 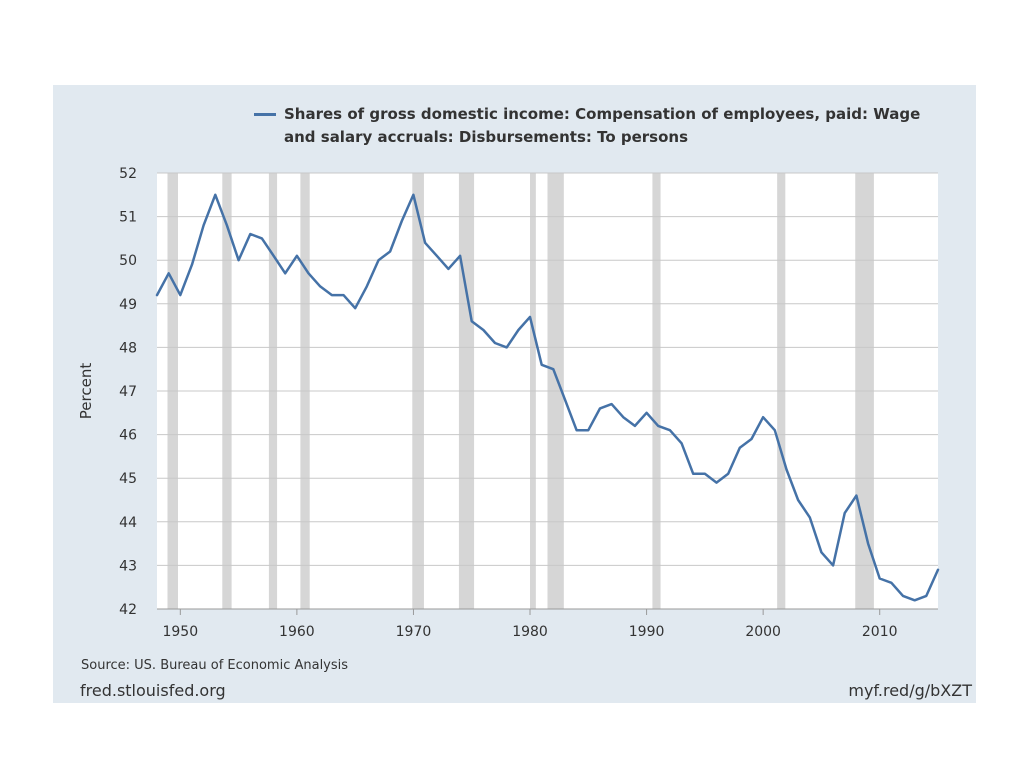 I want to click on source-note: Source: US. Bureau of Economic Analysis, so click(x=215, y=665).